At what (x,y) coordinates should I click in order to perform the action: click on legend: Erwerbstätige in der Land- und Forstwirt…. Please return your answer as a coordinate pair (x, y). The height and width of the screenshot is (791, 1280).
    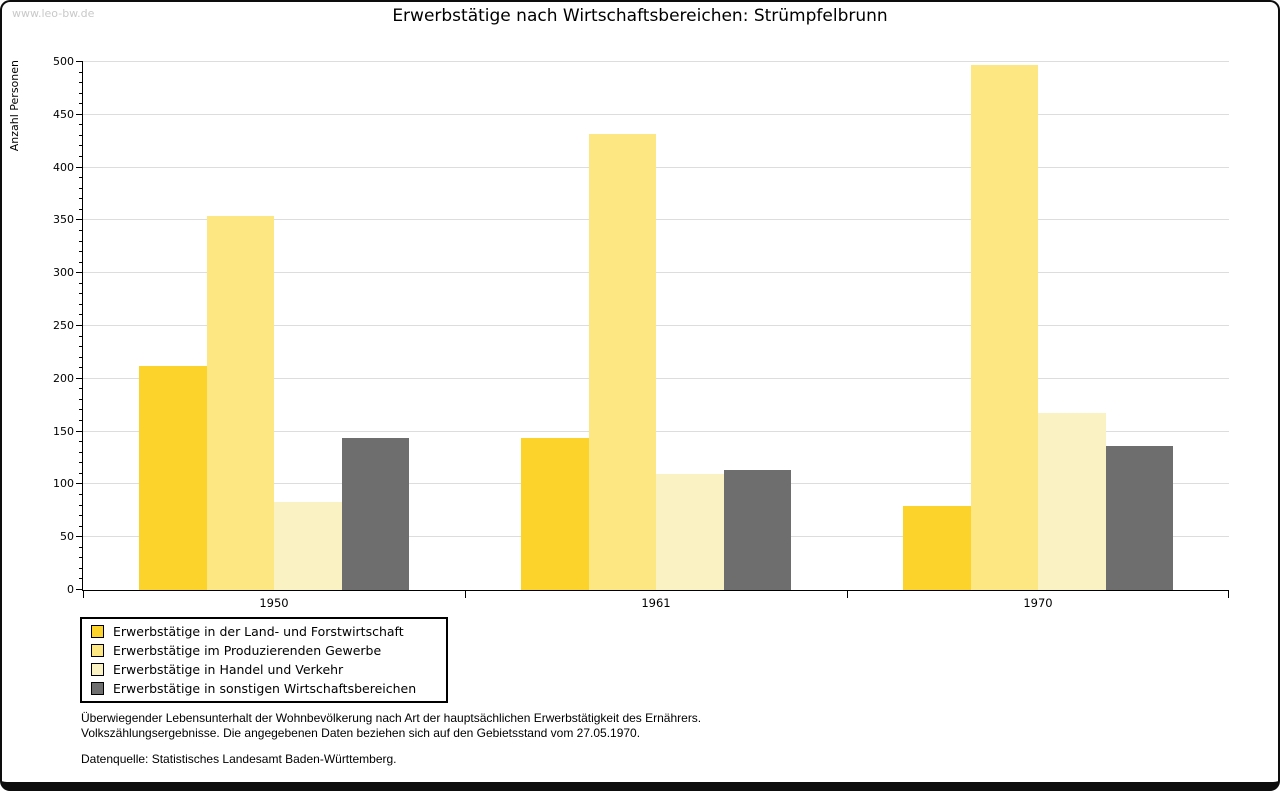
    Looking at the image, I should click on (264, 660).